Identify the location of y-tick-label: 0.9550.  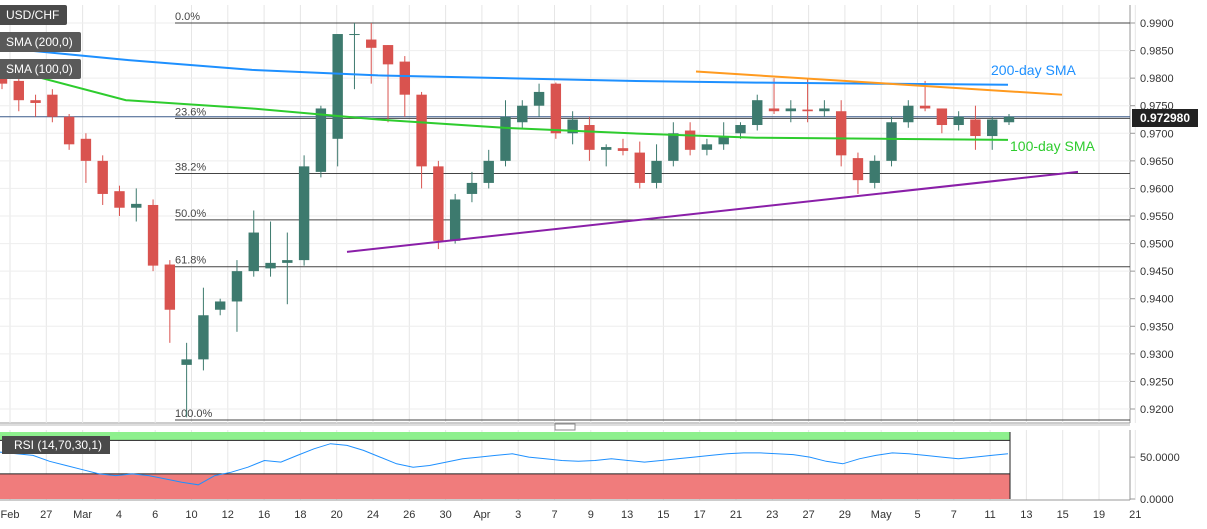
(1157, 217).